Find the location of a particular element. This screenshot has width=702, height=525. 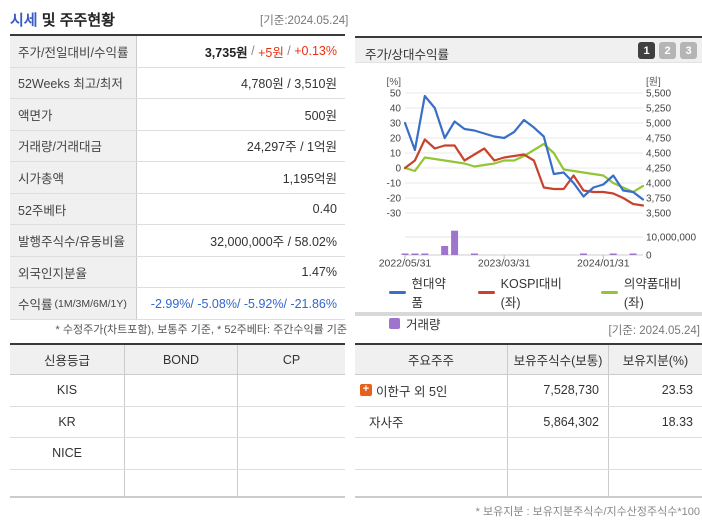

quote-value: 32,000,000주 / 58.02% is located at coordinates (241, 240).